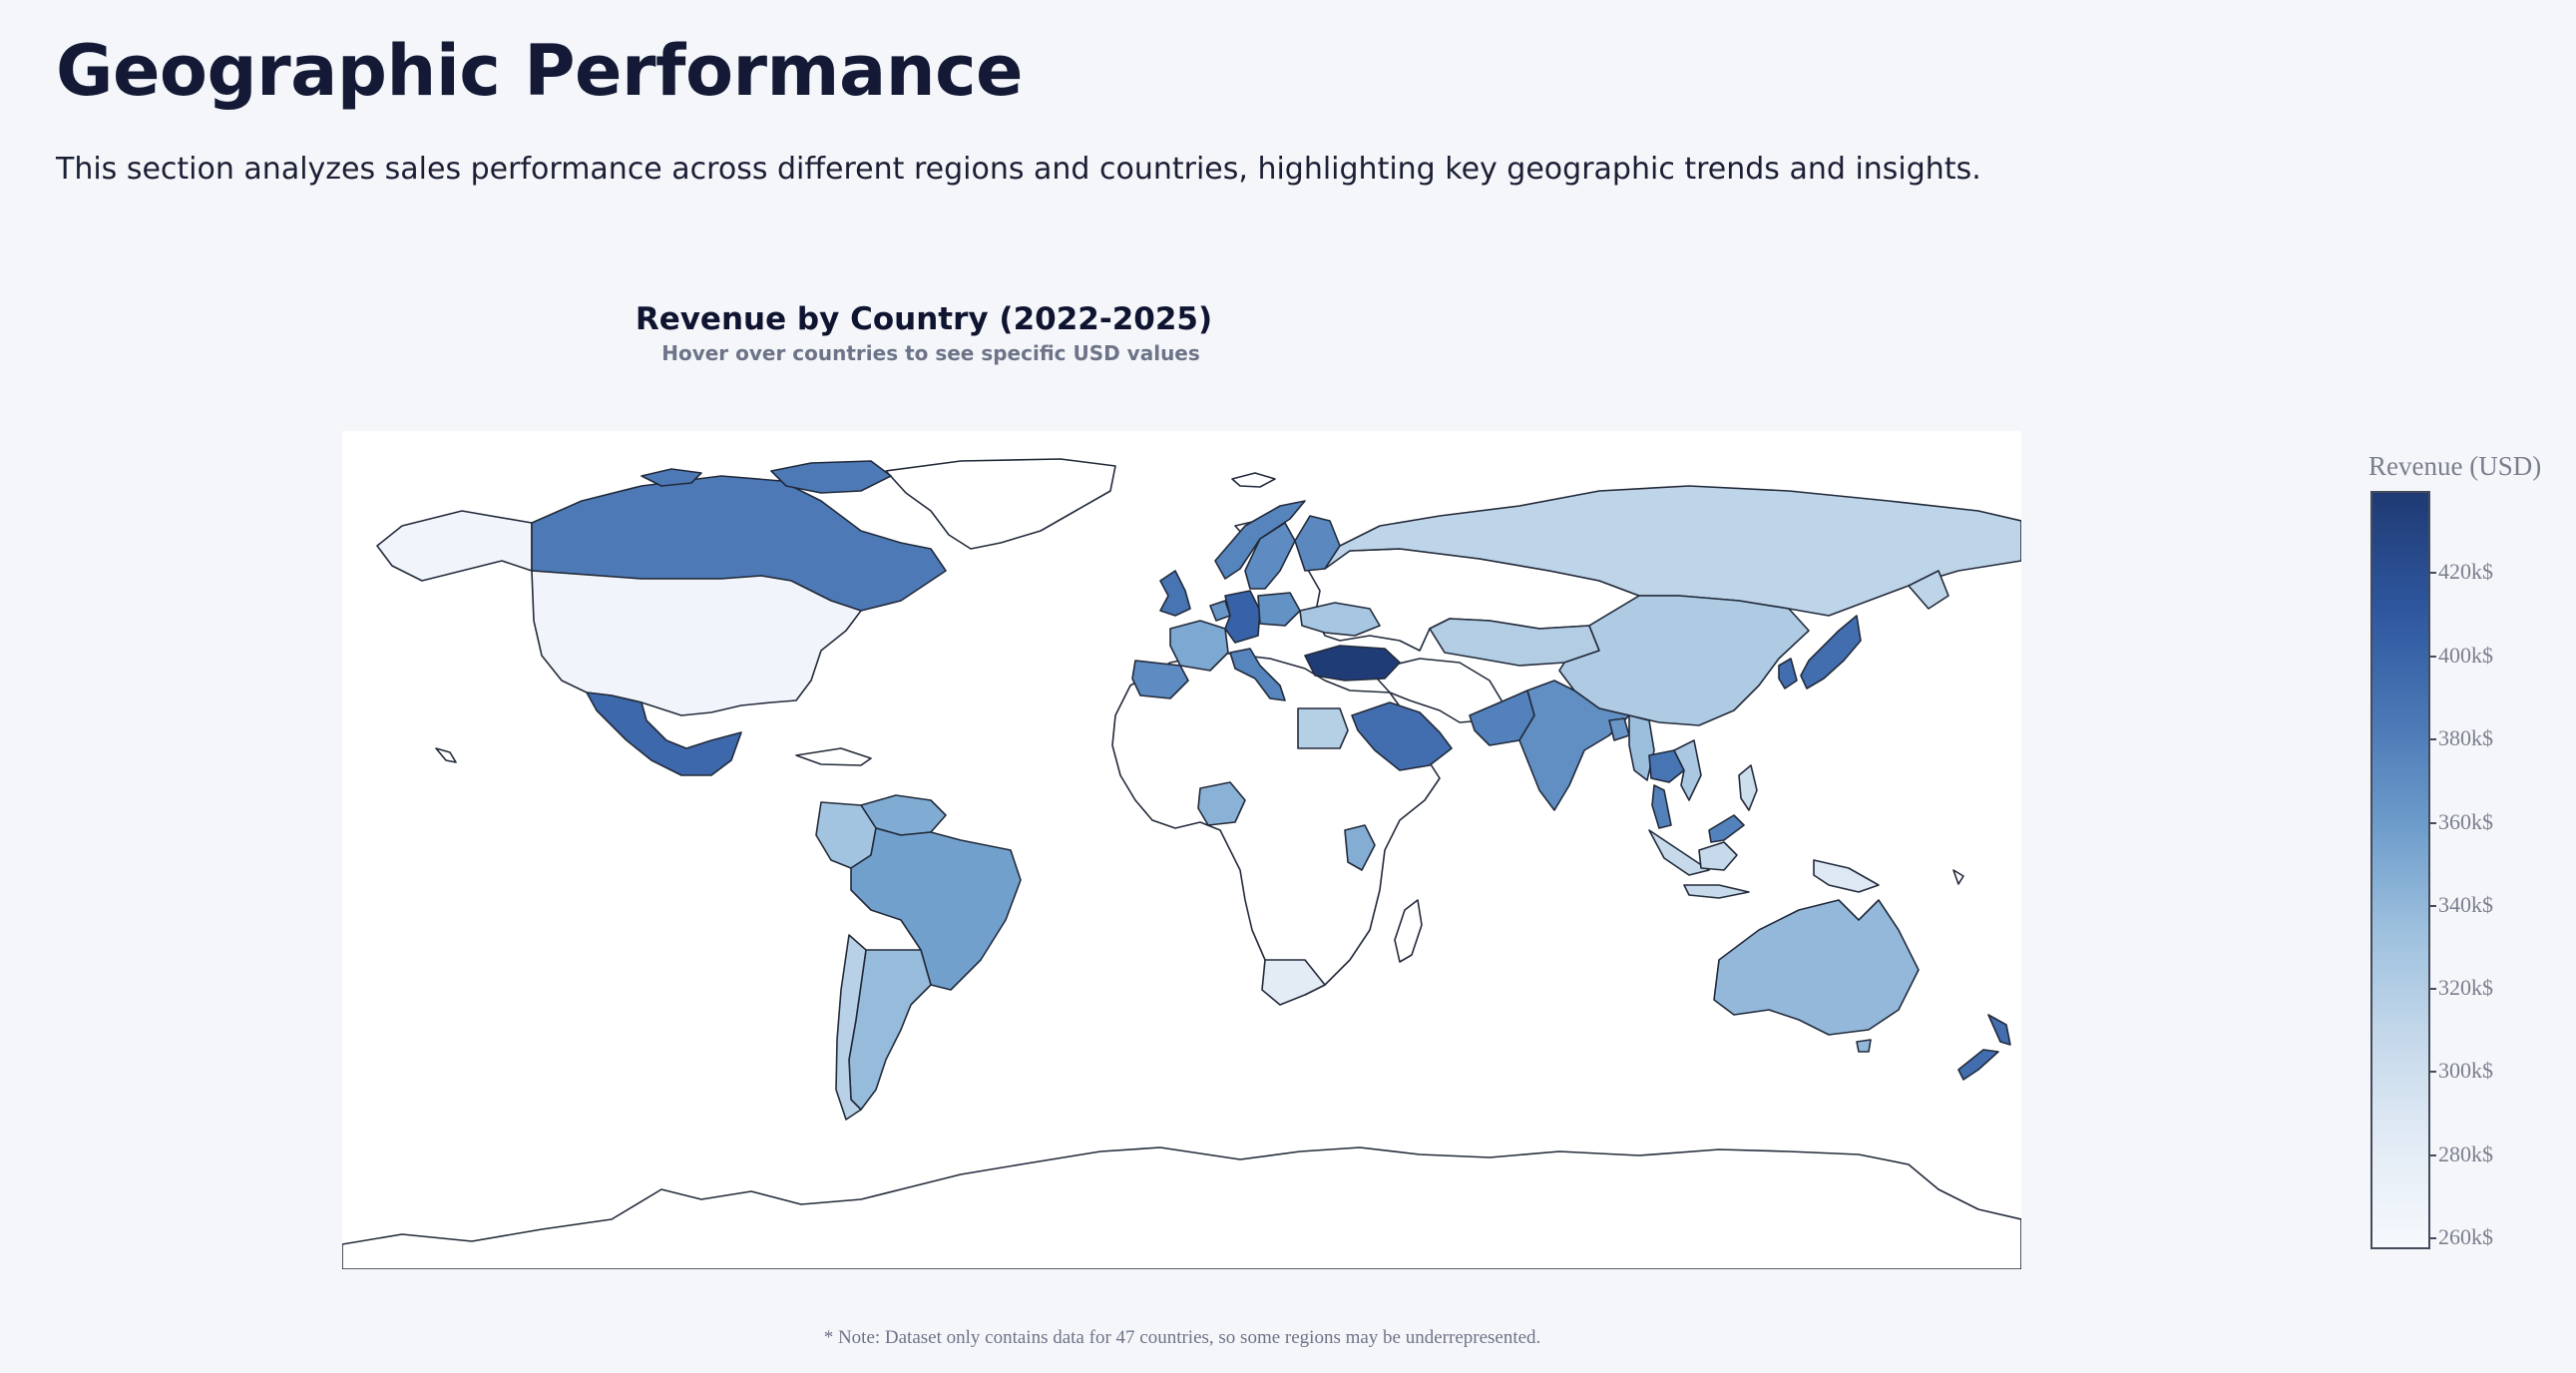  Describe the element at coordinates (1360, 847) in the screenshot. I see `country-kenya: Kenya: $348,000` at that location.